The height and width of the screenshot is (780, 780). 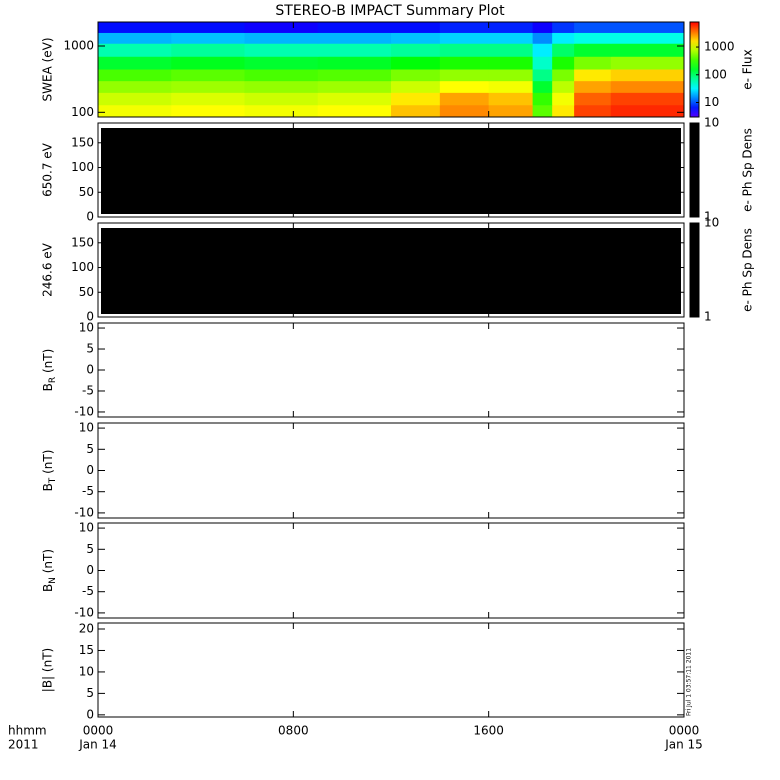 What do you see at coordinates (488, 731) in the screenshot?
I see `x-tick-label: 1600` at bounding box center [488, 731].